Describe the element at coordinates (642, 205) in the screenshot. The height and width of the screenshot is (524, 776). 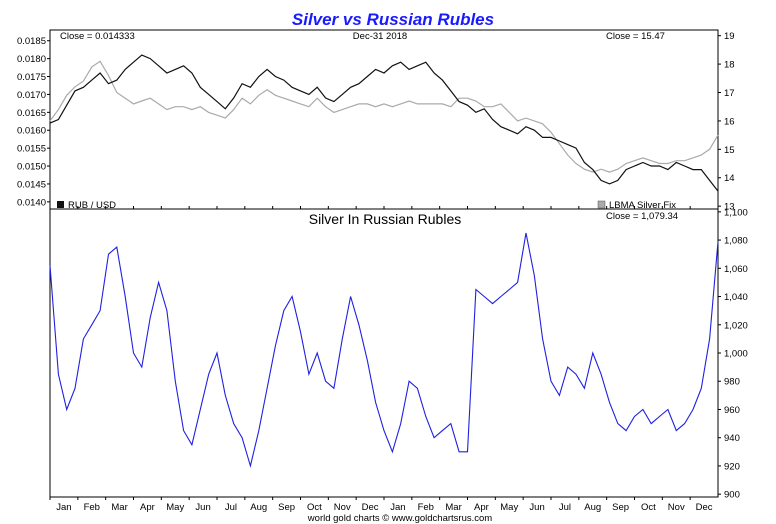
I see `legend-silver-label: LBMA Silver Fix` at that location.